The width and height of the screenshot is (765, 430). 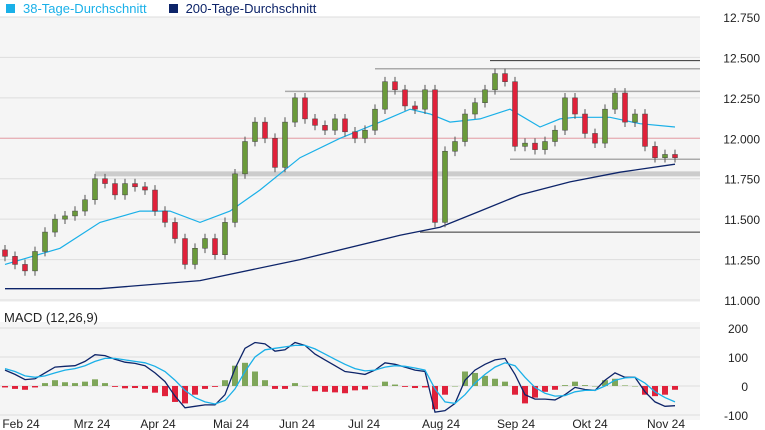 I want to click on legend-label-ma38: 38-Tage-Durchschnitt, so click(x=85, y=8).